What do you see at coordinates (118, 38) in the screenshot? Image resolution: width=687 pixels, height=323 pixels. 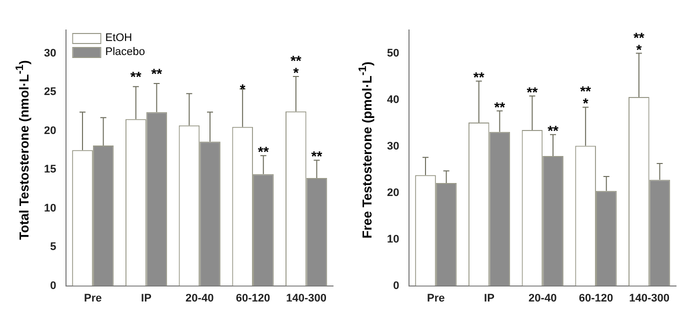 I see `legend-label: EtOH` at bounding box center [118, 38].